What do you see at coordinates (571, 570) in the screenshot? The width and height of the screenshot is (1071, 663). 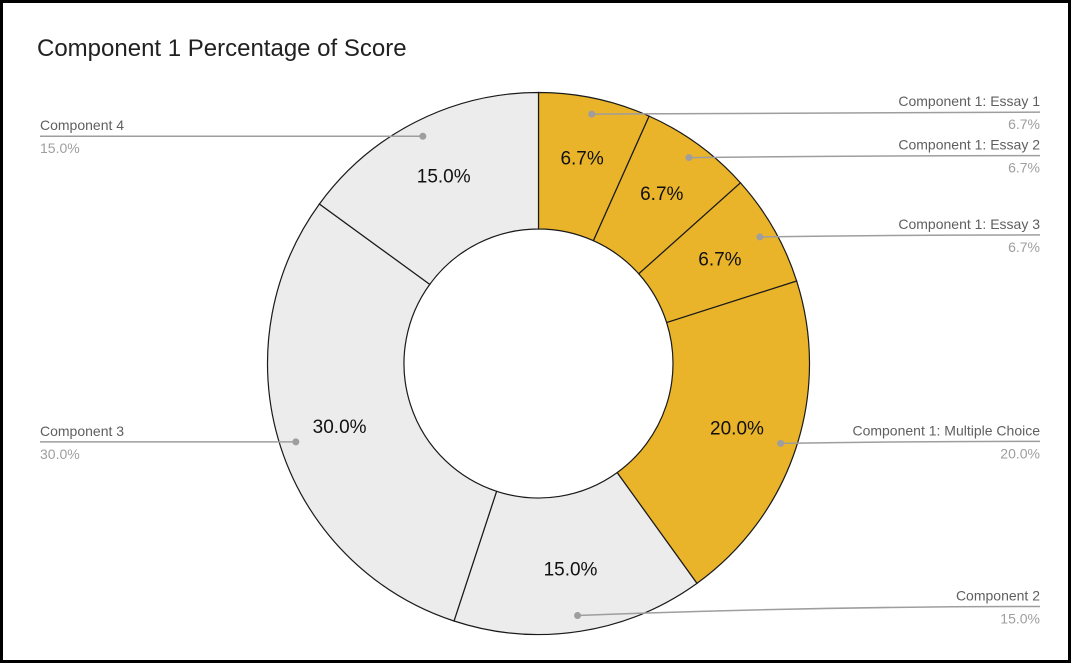 I see `slice-value-label-component-2: 15.0%` at bounding box center [571, 570].